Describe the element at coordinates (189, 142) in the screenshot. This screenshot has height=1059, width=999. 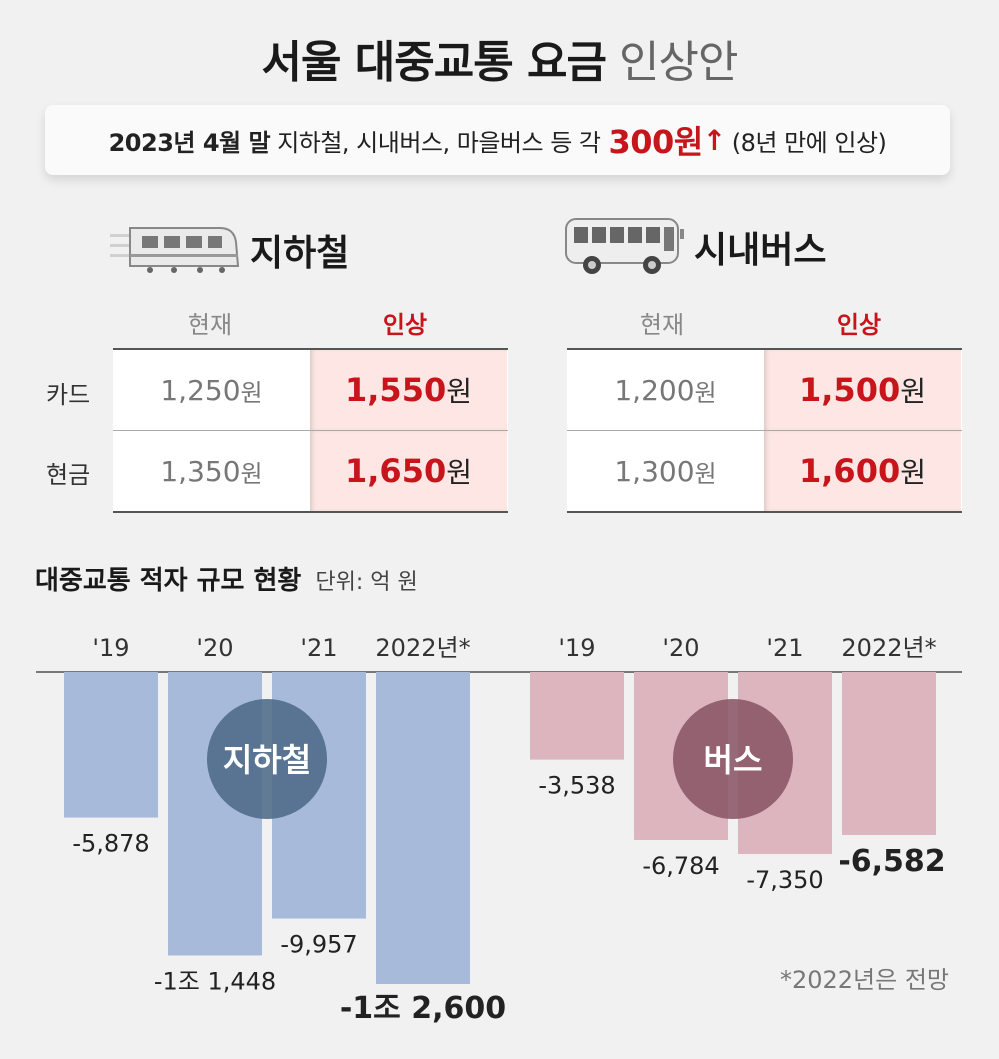
I see `banner-date: 2023년 4월 말` at that location.